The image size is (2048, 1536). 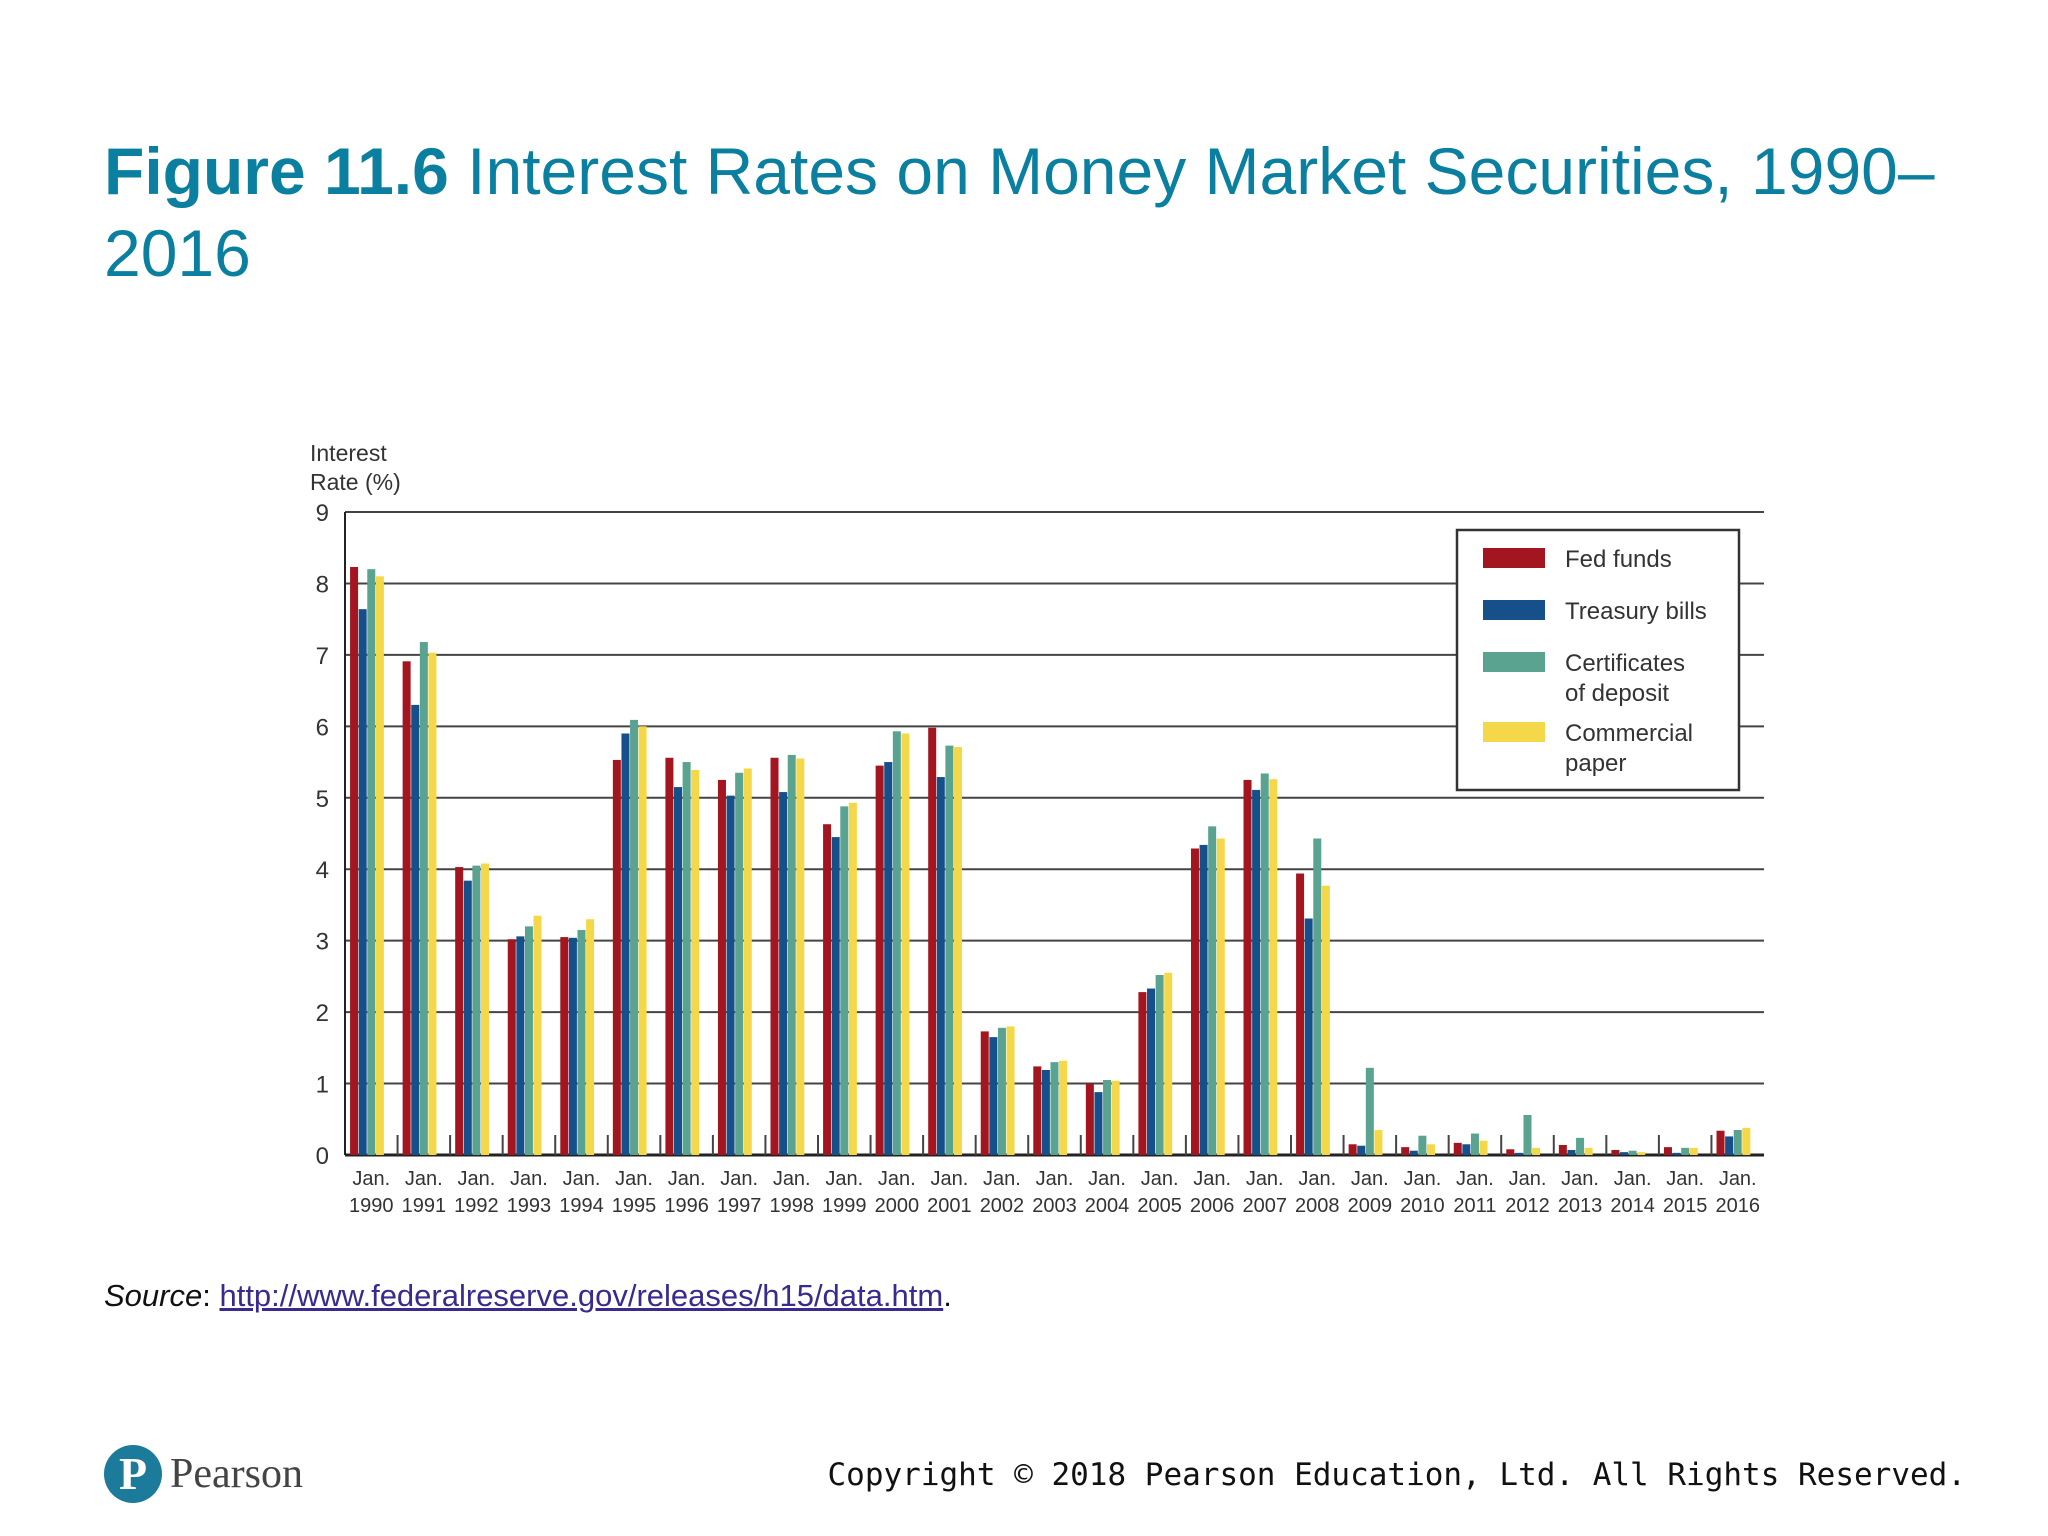 I want to click on legend-swatch, so click(x=1514, y=732).